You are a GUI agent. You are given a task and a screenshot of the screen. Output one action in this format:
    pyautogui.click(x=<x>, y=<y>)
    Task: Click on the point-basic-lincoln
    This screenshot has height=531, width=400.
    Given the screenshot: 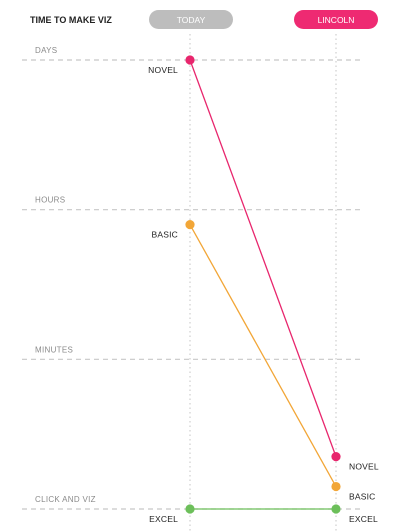 What is the action you would take?
    pyautogui.click(x=336, y=486)
    